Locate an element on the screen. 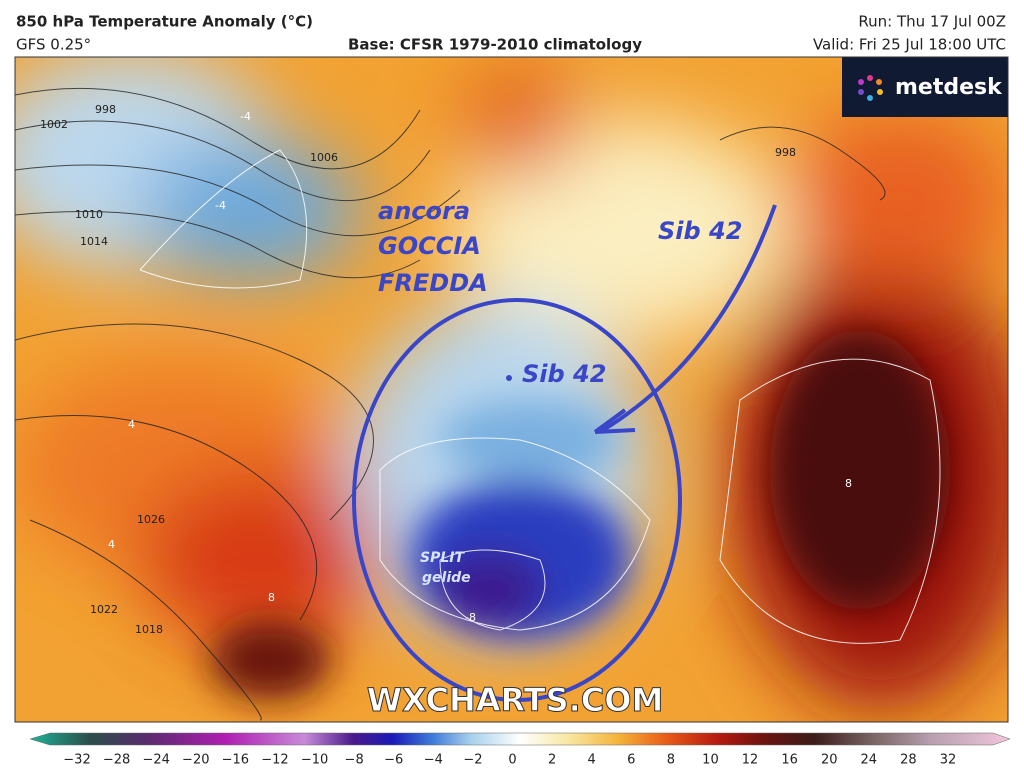  title: 850 hPa Temperature Anomaly (°C) is located at coordinates (164, 22).